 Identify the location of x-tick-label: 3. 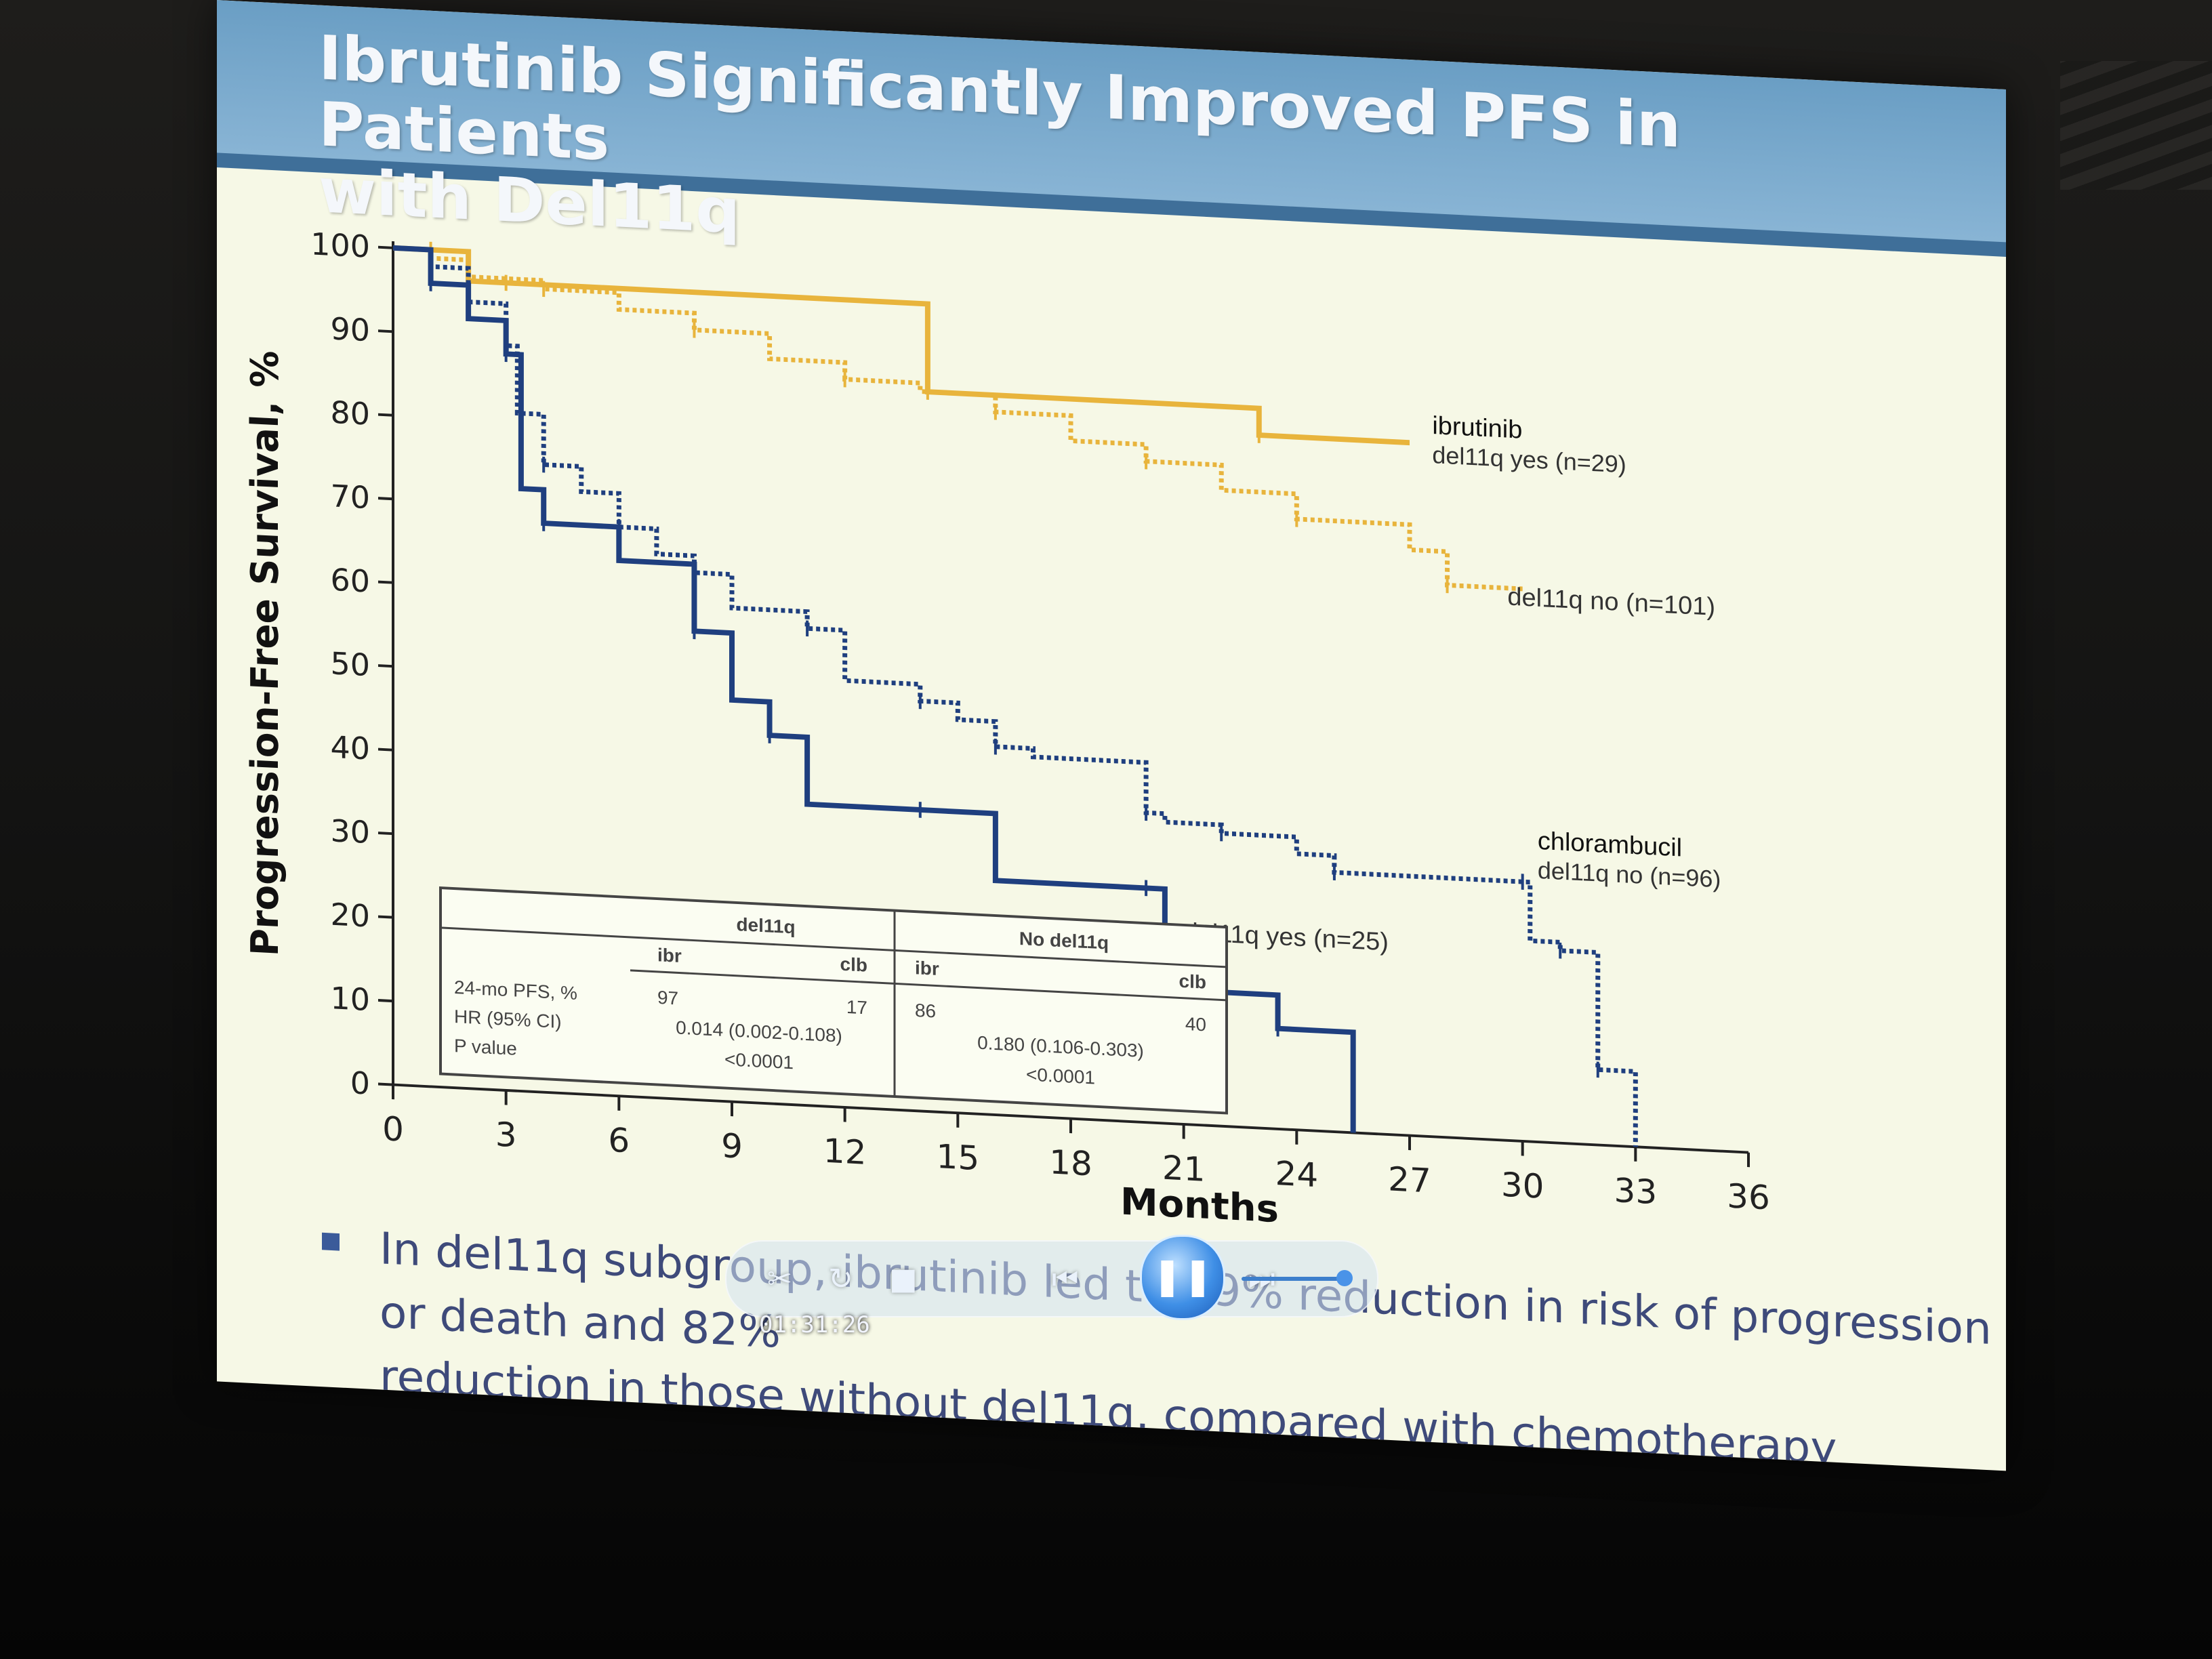
(506, 1135).